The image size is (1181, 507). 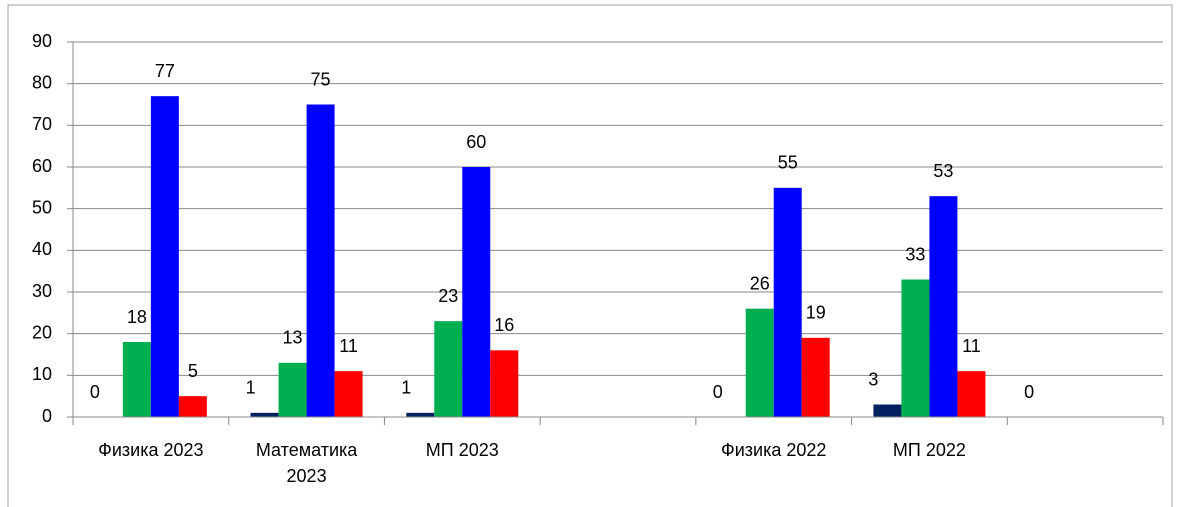 I want to click on data-label: 19, so click(x=816, y=313).